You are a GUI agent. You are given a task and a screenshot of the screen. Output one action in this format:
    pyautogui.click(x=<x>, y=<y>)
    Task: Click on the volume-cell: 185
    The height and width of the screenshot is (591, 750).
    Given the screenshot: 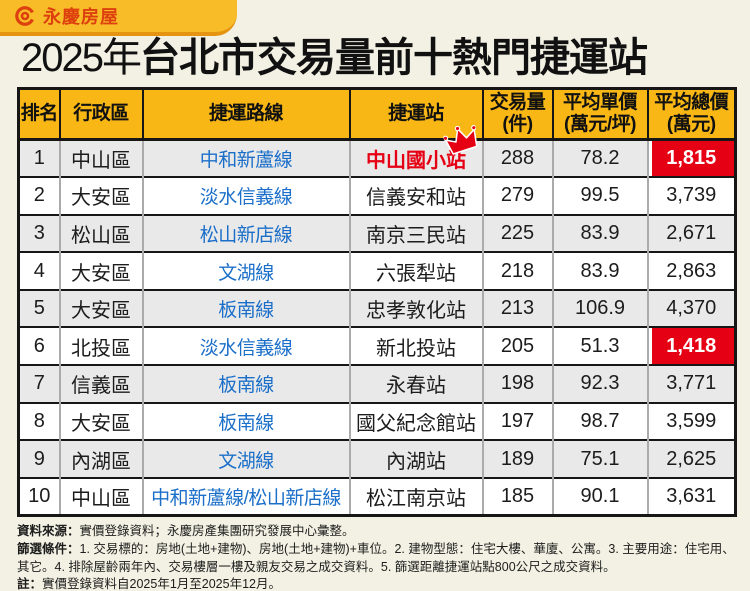 What is the action you would take?
    pyautogui.click(x=517, y=496)
    